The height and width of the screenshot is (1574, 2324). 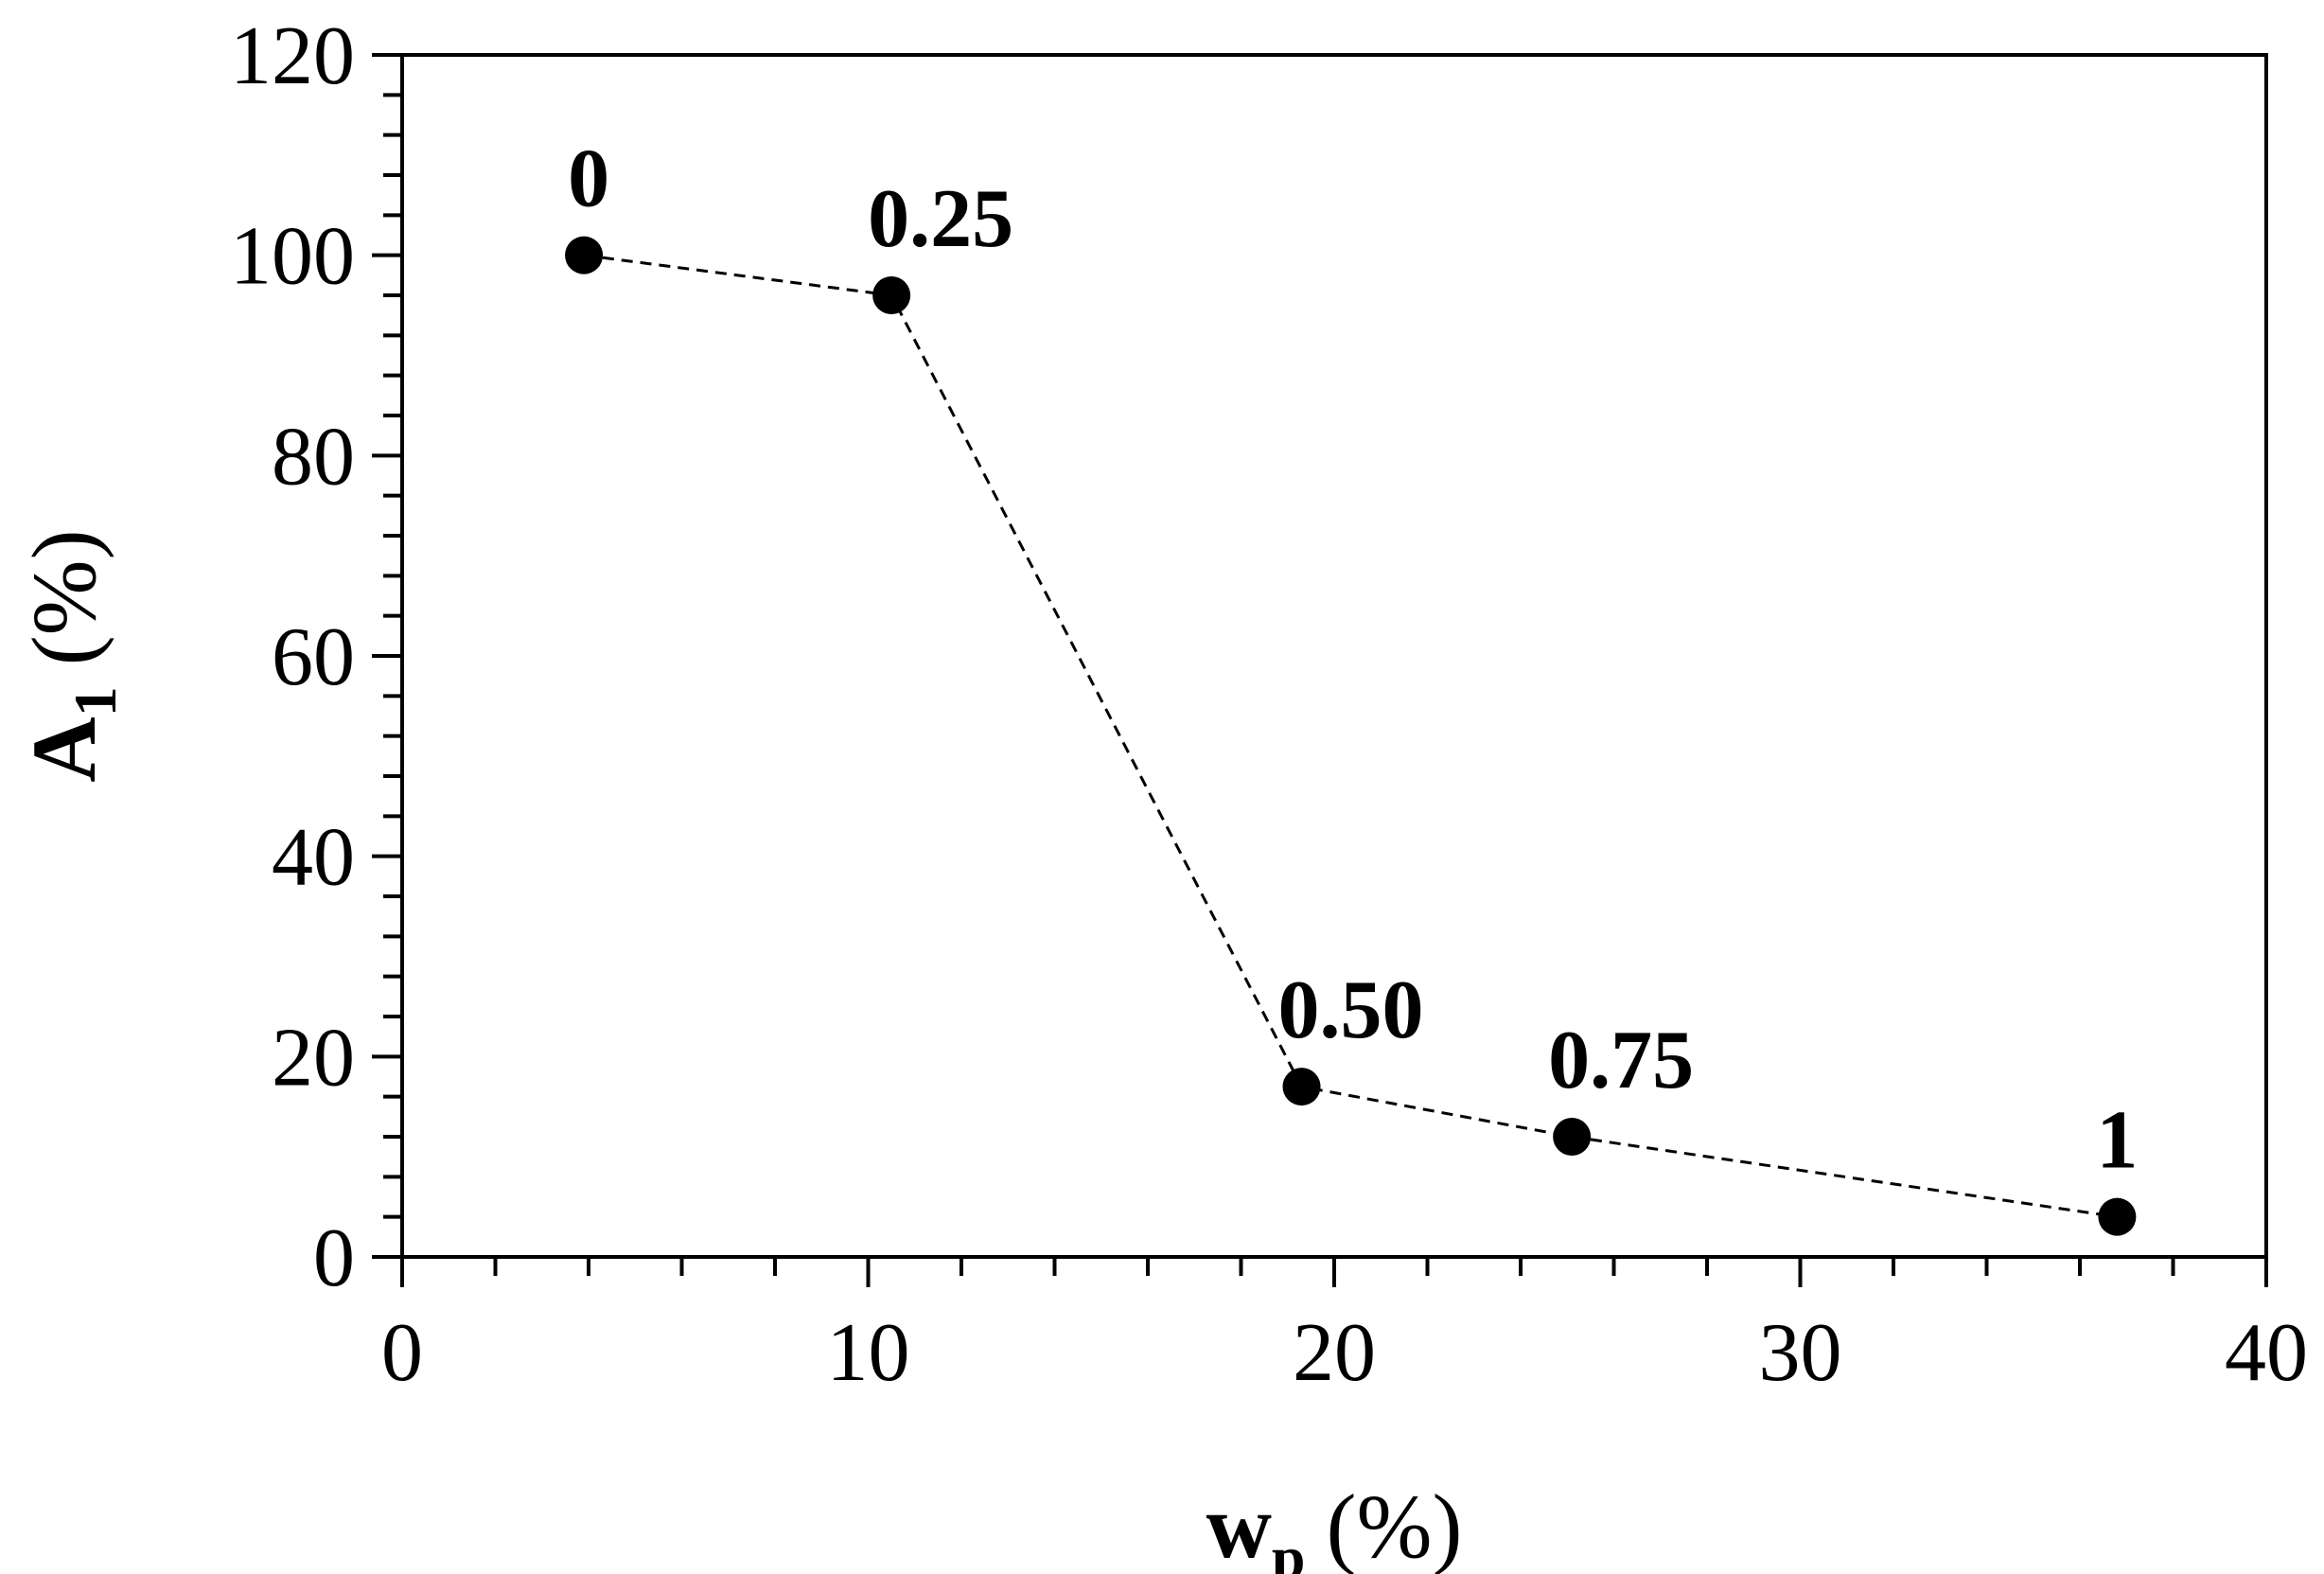 I want to click on y-tick-label: 80, so click(x=313, y=457).